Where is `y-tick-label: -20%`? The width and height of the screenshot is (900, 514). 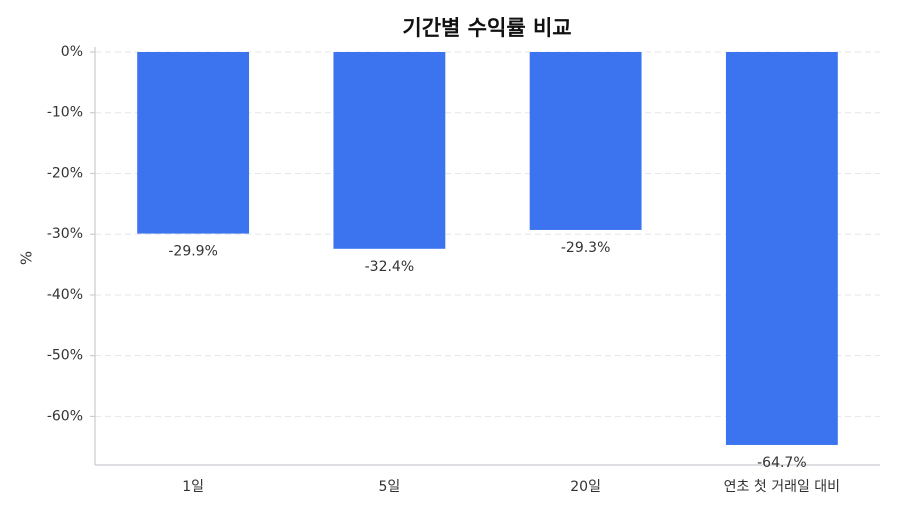 y-tick-label: -20% is located at coordinates (65, 173).